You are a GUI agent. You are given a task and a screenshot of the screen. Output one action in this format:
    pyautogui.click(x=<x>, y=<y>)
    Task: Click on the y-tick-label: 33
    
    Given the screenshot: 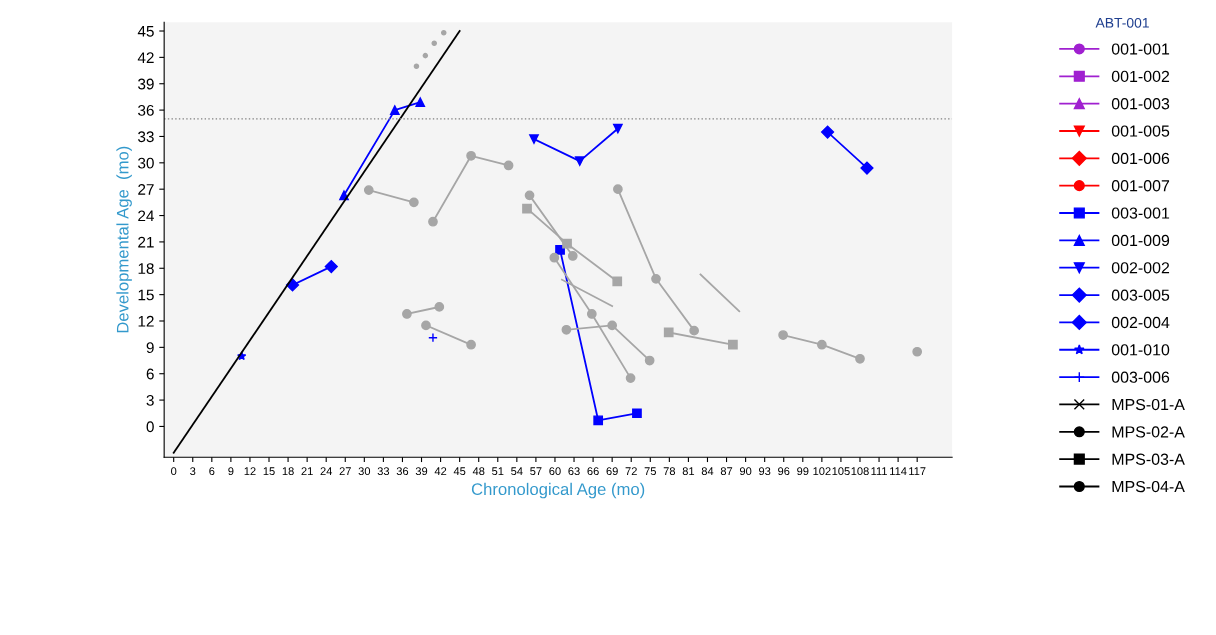 What is the action you would take?
    pyautogui.click(x=146, y=137)
    